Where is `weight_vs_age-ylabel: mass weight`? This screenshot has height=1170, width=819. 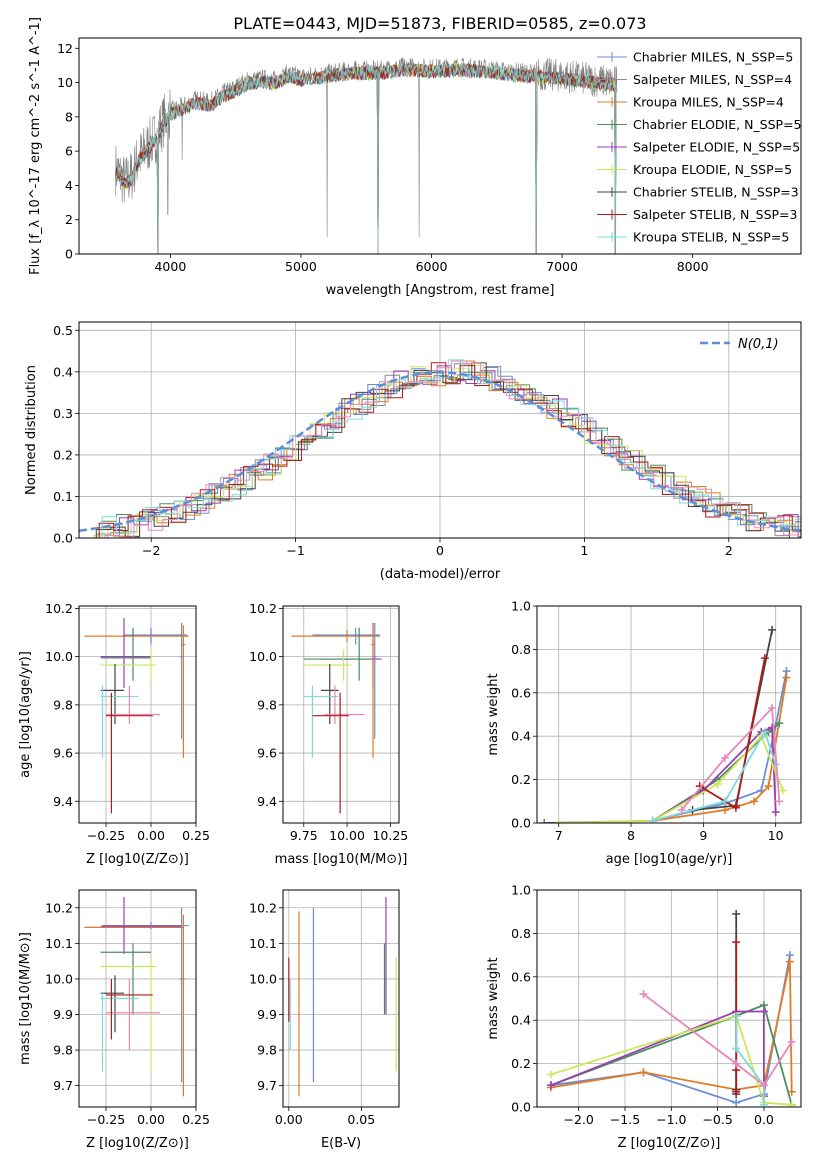
weight_vs_age-ylabel: mass weight is located at coordinates (493, 714).